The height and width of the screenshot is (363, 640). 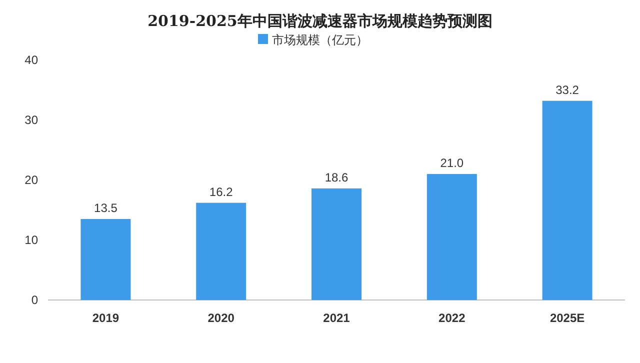 What do you see at coordinates (336, 177) in the screenshot?
I see `data-label: 18.6` at bounding box center [336, 177].